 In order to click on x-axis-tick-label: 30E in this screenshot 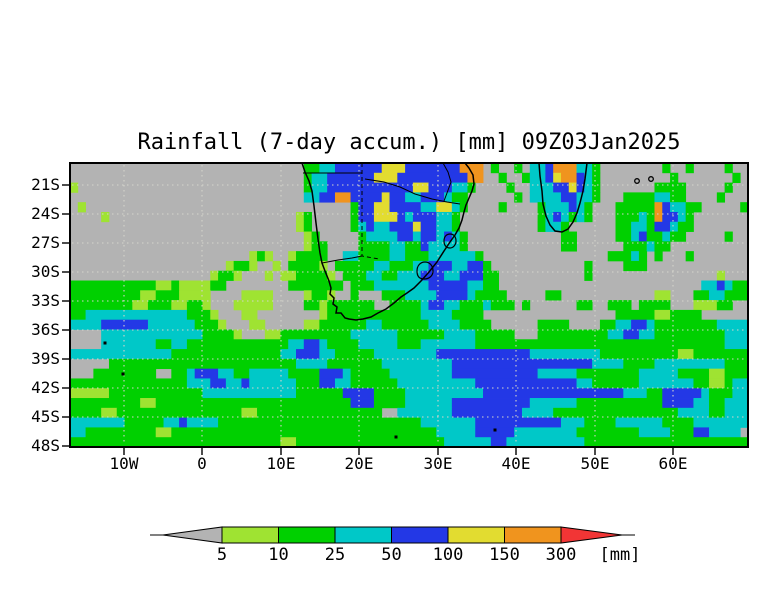, I will do `click(438, 463)`.